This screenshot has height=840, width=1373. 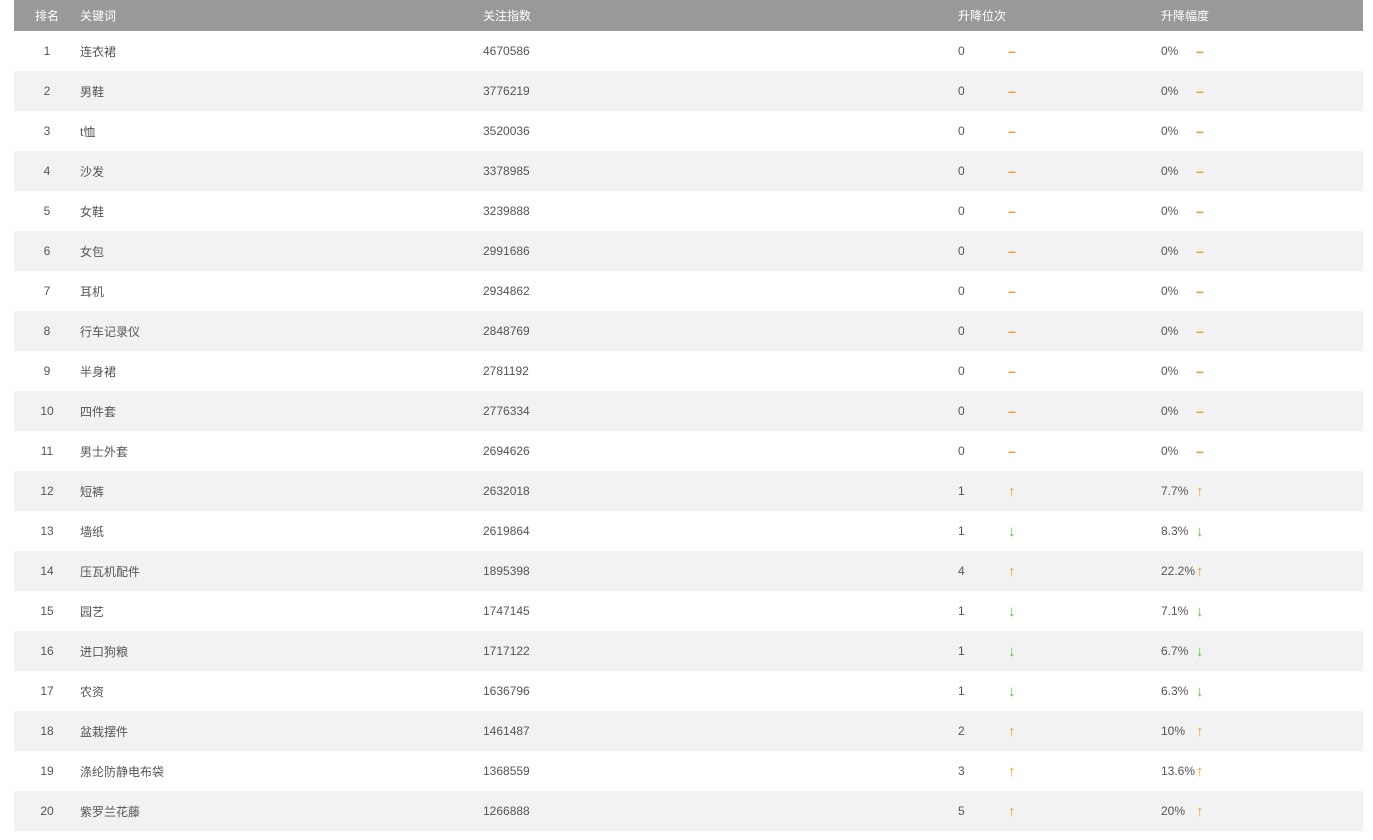 What do you see at coordinates (688, 451) in the screenshot?
I see `table-row: 11 男士外套 2694626 0 – 0% –` at bounding box center [688, 451].